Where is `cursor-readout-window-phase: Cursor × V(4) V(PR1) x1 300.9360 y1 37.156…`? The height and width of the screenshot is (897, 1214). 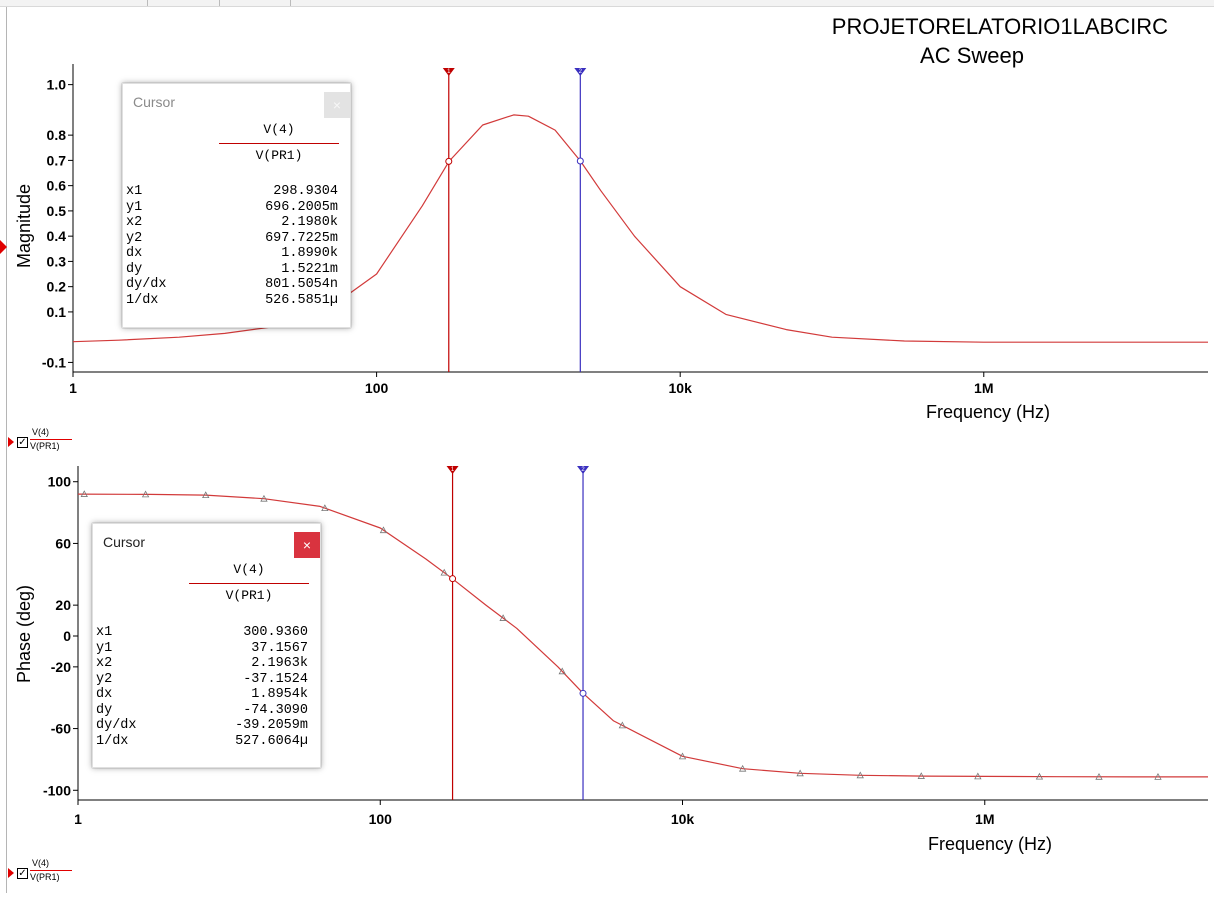
cursor-readout-window-phase: Cursor × V(4) V(PR1) x1 300.9360 y1 37.156… is located at coordinates (206, 645).